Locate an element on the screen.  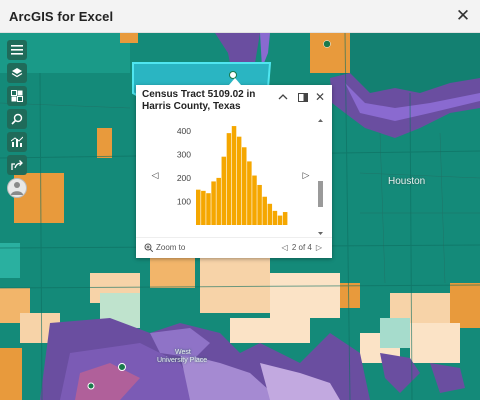
popup-footer: Zoom to ◁ 2 of 4 ▷ is located at coordinates (234, 247).